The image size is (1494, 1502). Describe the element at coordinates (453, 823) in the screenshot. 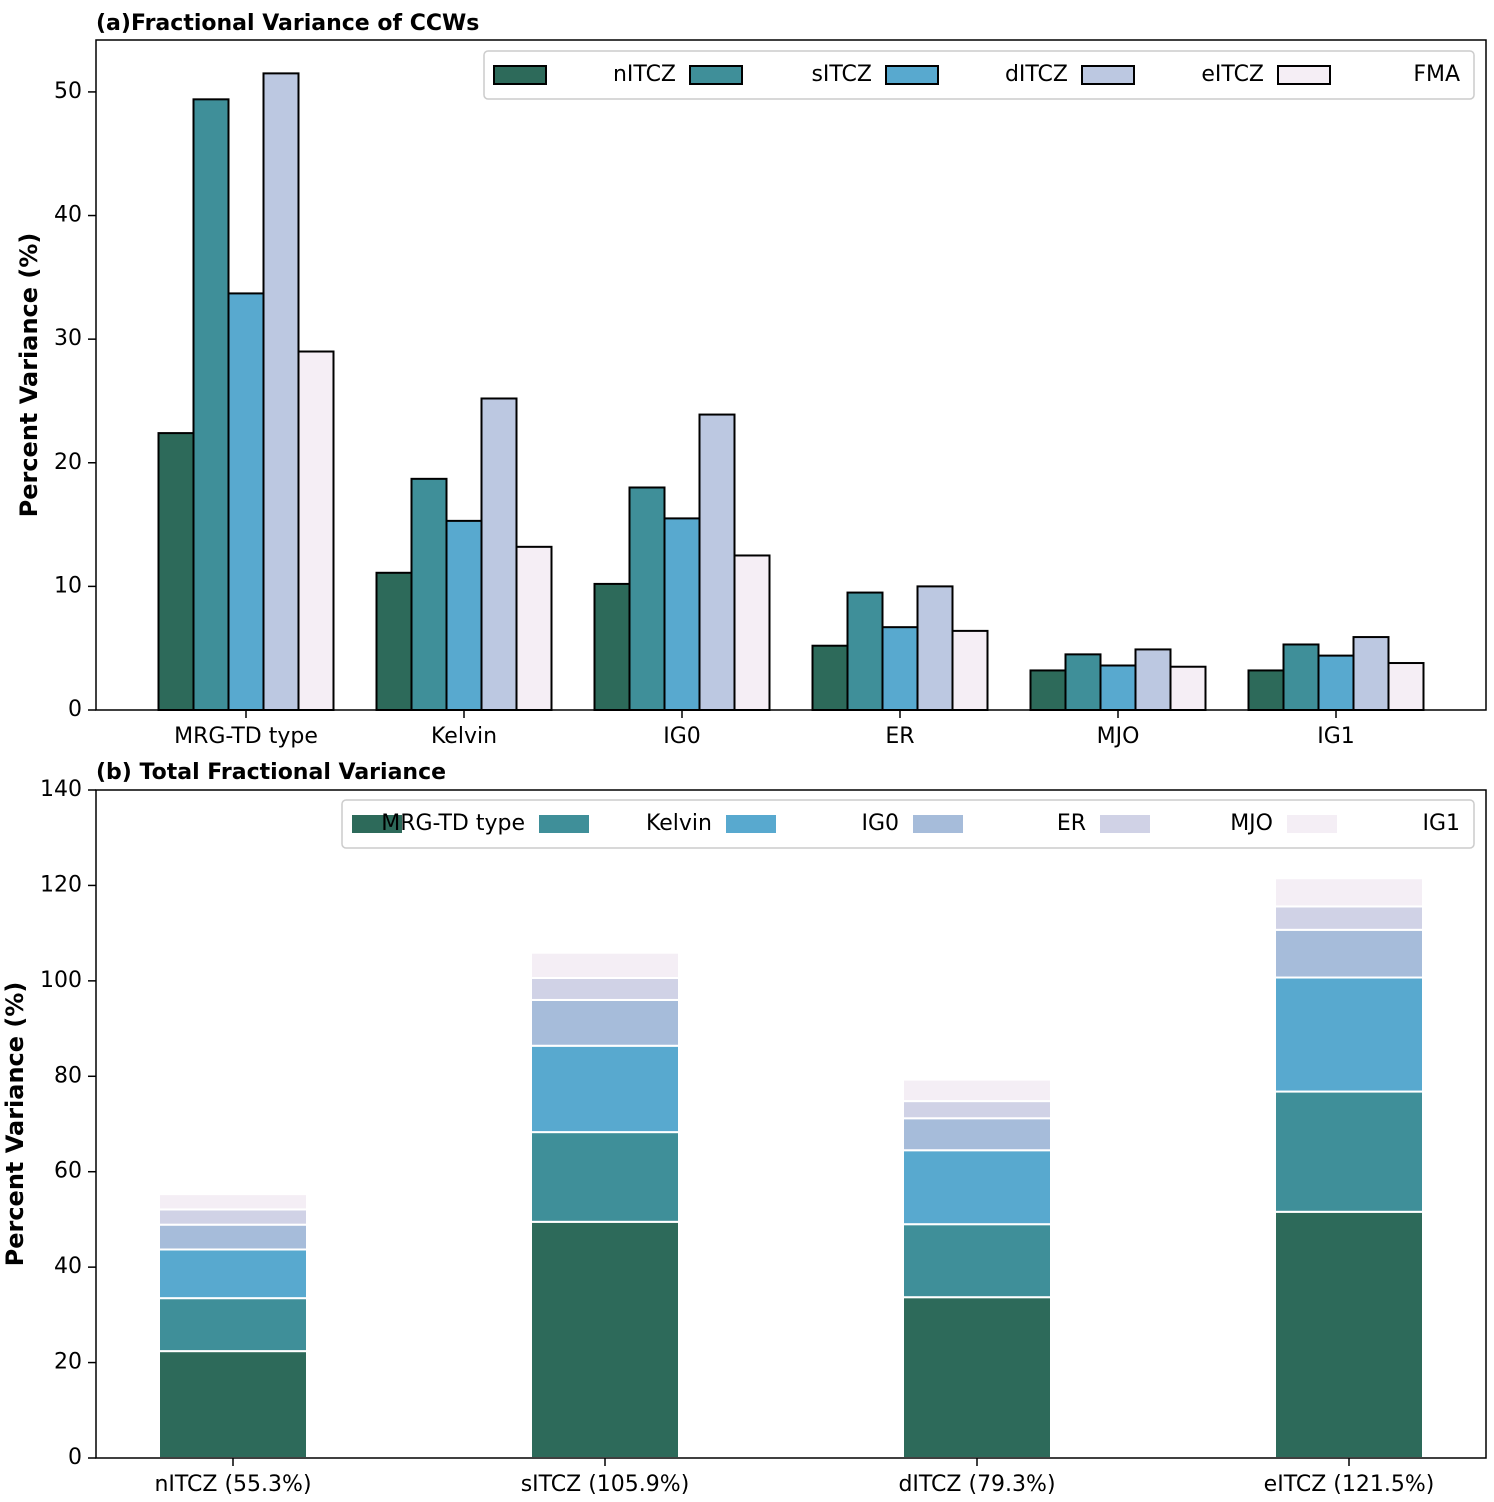

I see `legend-label: MRG-TD type` at that location.